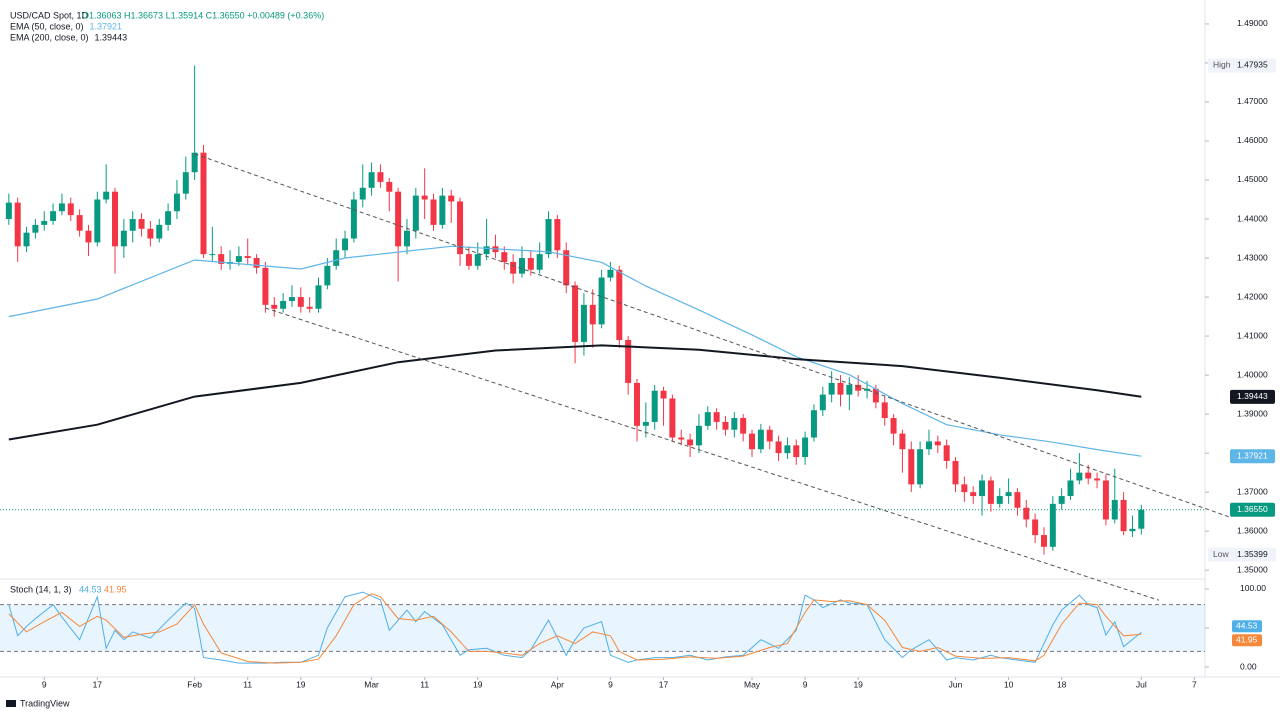  What do you see at coordinates (1141, 684) in the screenshot?
I see `x-tick-label: Jul` at bounding box center [1141, 684].